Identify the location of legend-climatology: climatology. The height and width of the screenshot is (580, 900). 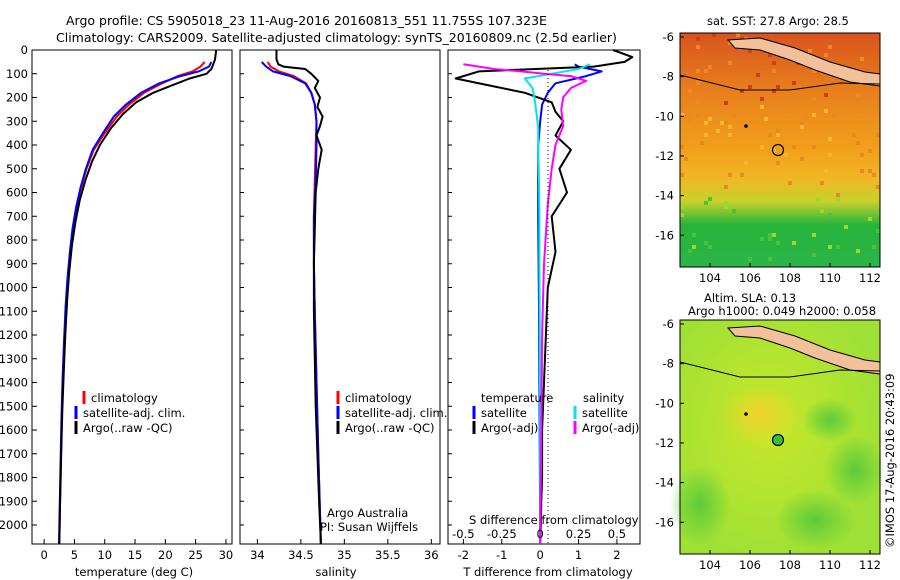
(378, 398).